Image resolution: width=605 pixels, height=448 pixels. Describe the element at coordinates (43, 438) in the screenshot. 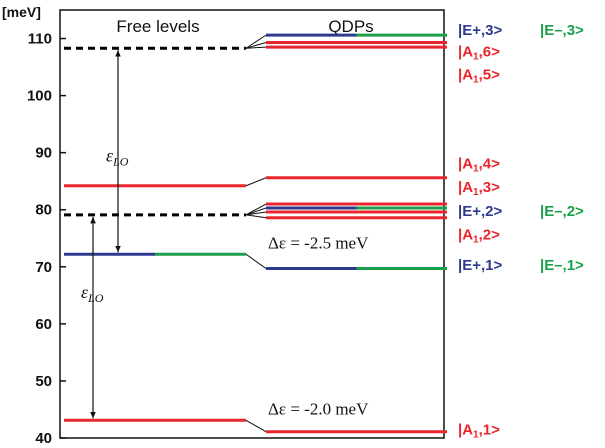

I see `y-tick-label: 40` at that location.